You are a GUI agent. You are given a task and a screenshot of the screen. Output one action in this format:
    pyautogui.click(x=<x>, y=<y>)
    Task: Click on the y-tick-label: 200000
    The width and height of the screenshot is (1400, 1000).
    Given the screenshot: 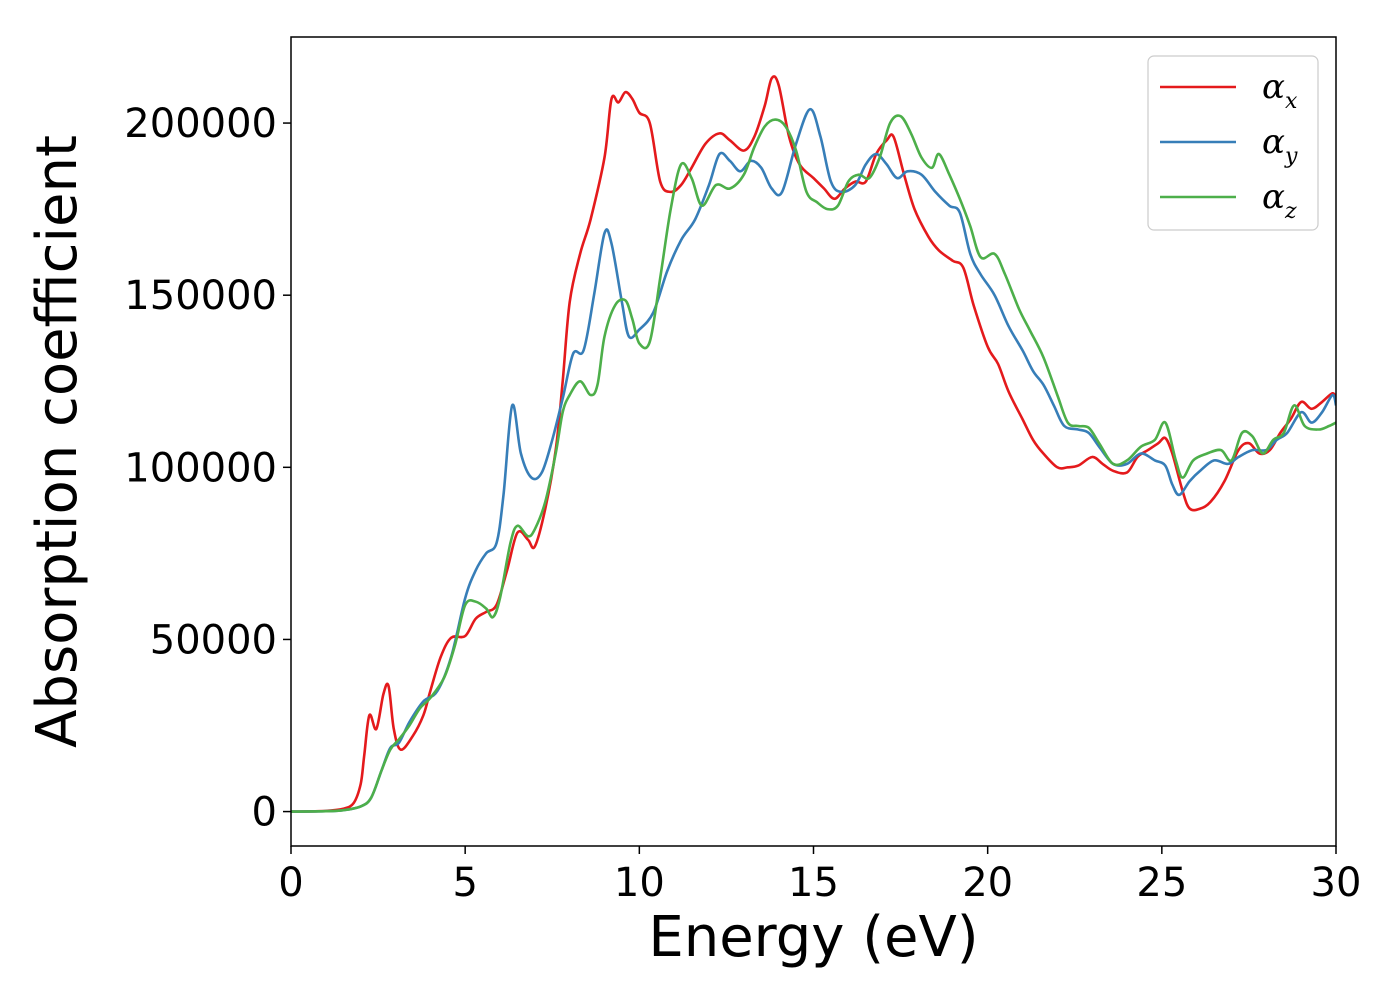 What is the action you would take?
    pyautogui.click(x=200, y=124)
    